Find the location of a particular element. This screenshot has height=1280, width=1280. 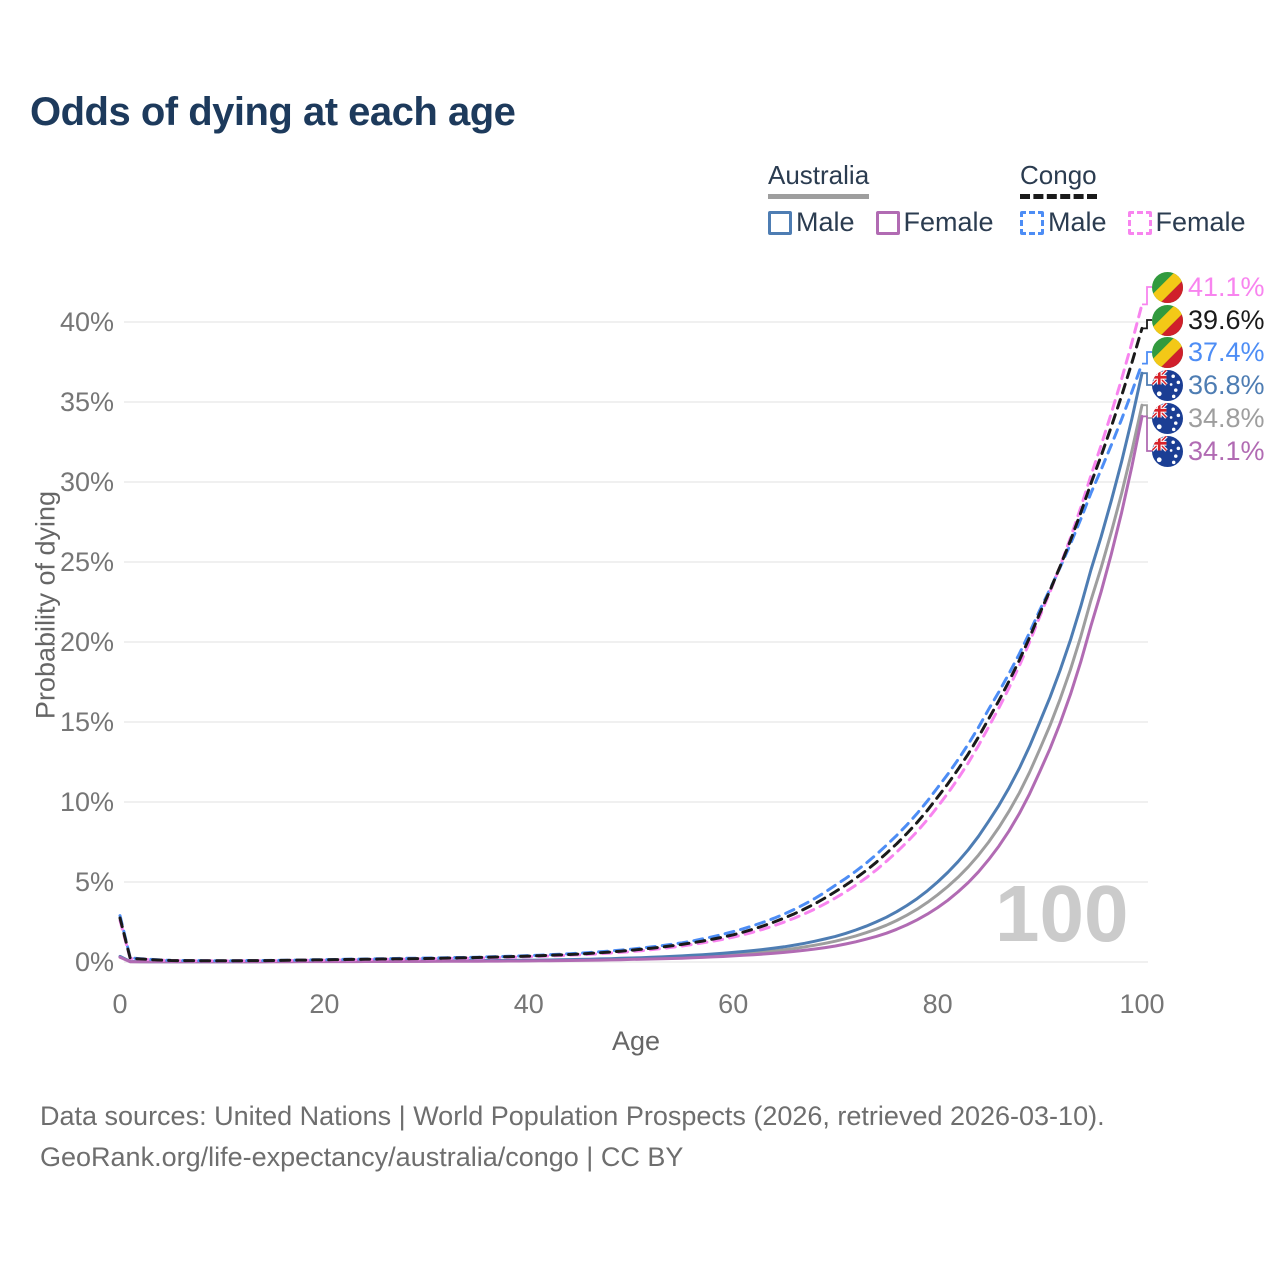

age-watermark: 100 is located at coordinates (1062, 913).